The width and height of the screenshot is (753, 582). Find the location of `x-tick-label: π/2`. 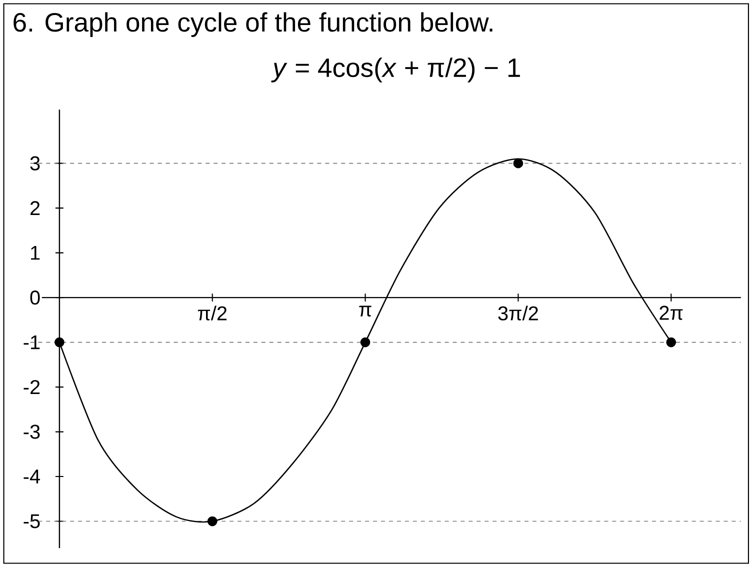

x-tick-label: π/2 is located at coordinates (212, 313).